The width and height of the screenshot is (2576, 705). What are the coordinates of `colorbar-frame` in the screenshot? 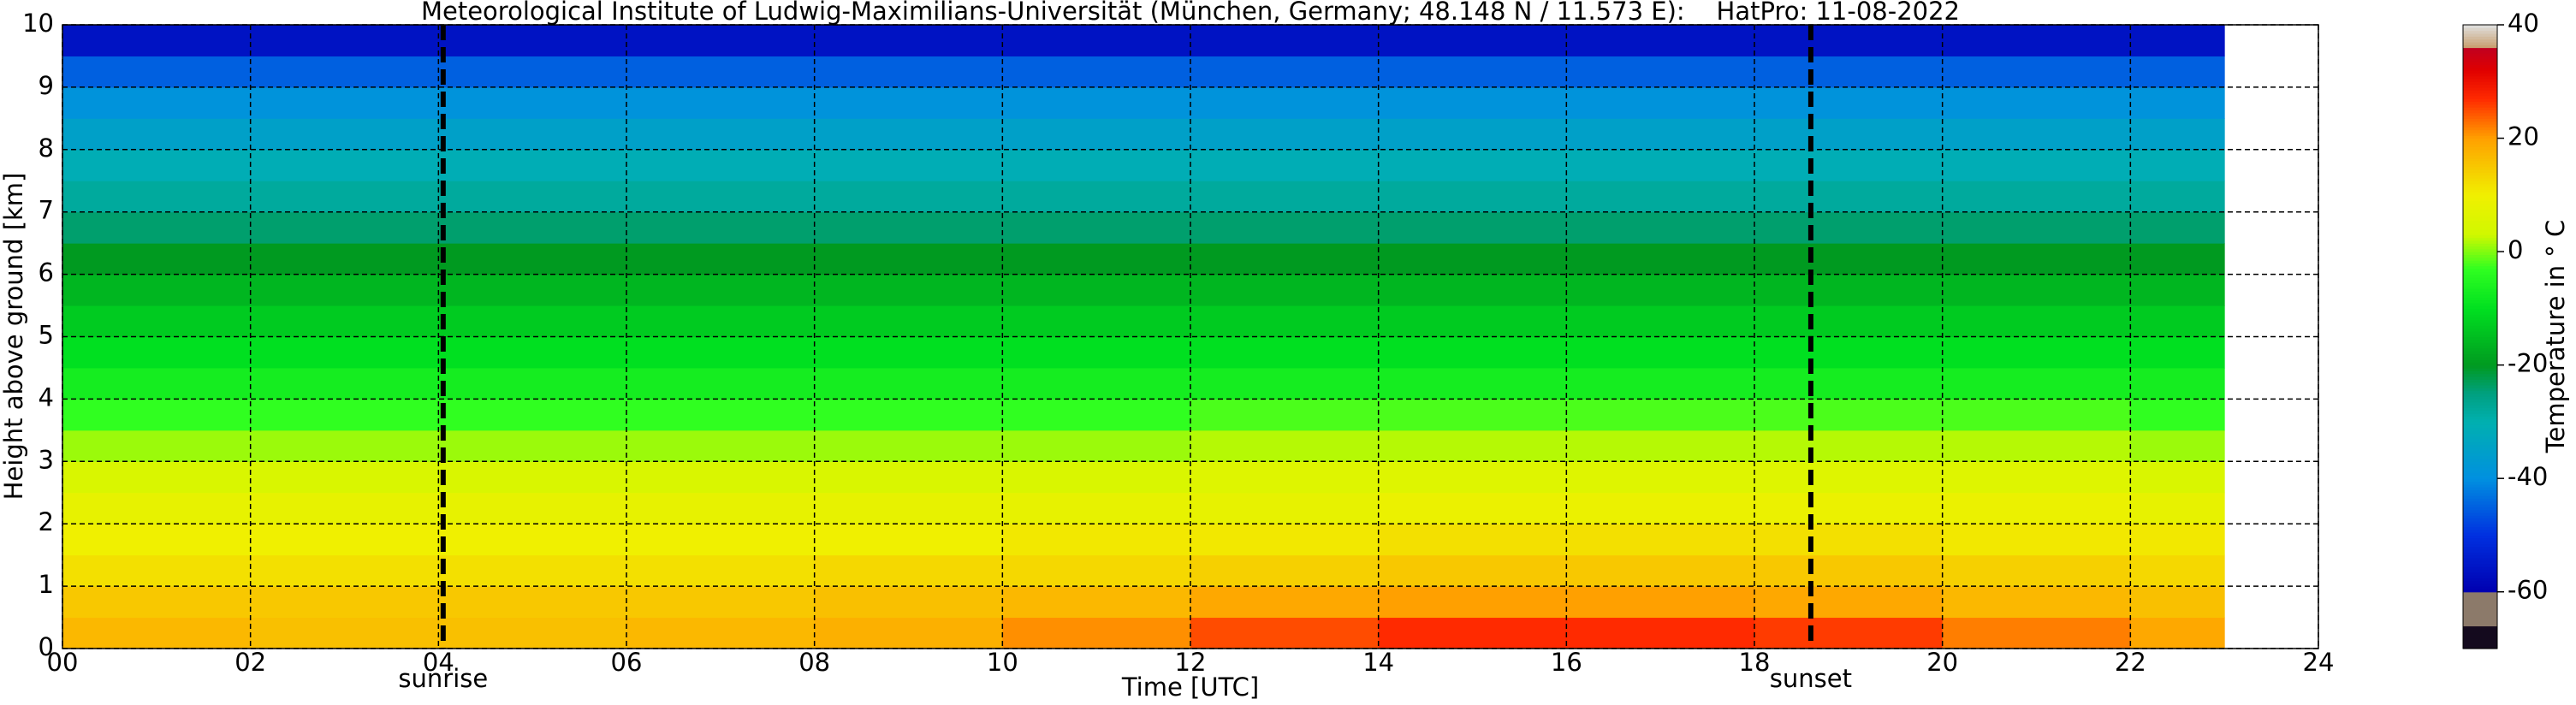 It's located at (2480, 336).